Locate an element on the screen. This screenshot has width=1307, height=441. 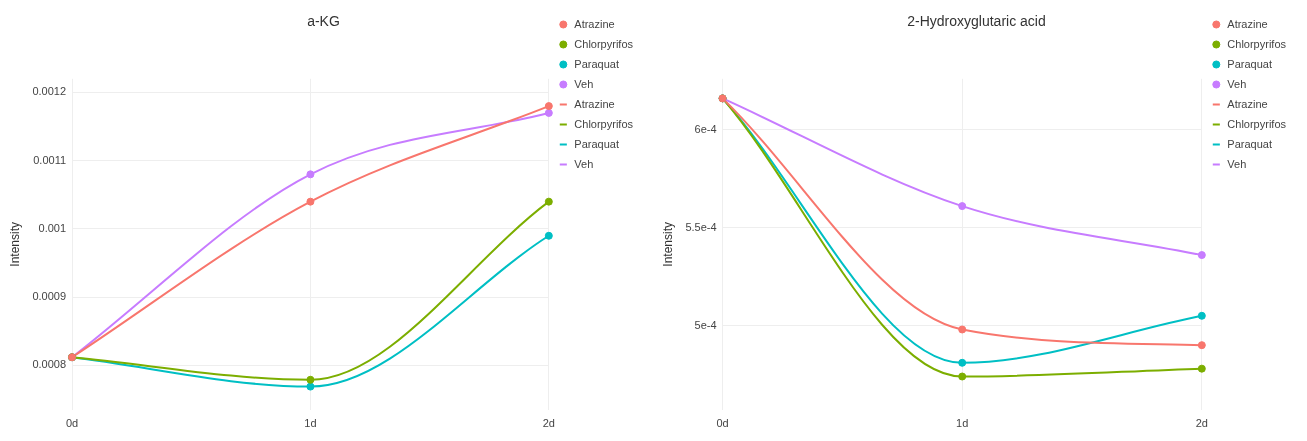
chart-title: a-KG is located at coordinates (323, 21).